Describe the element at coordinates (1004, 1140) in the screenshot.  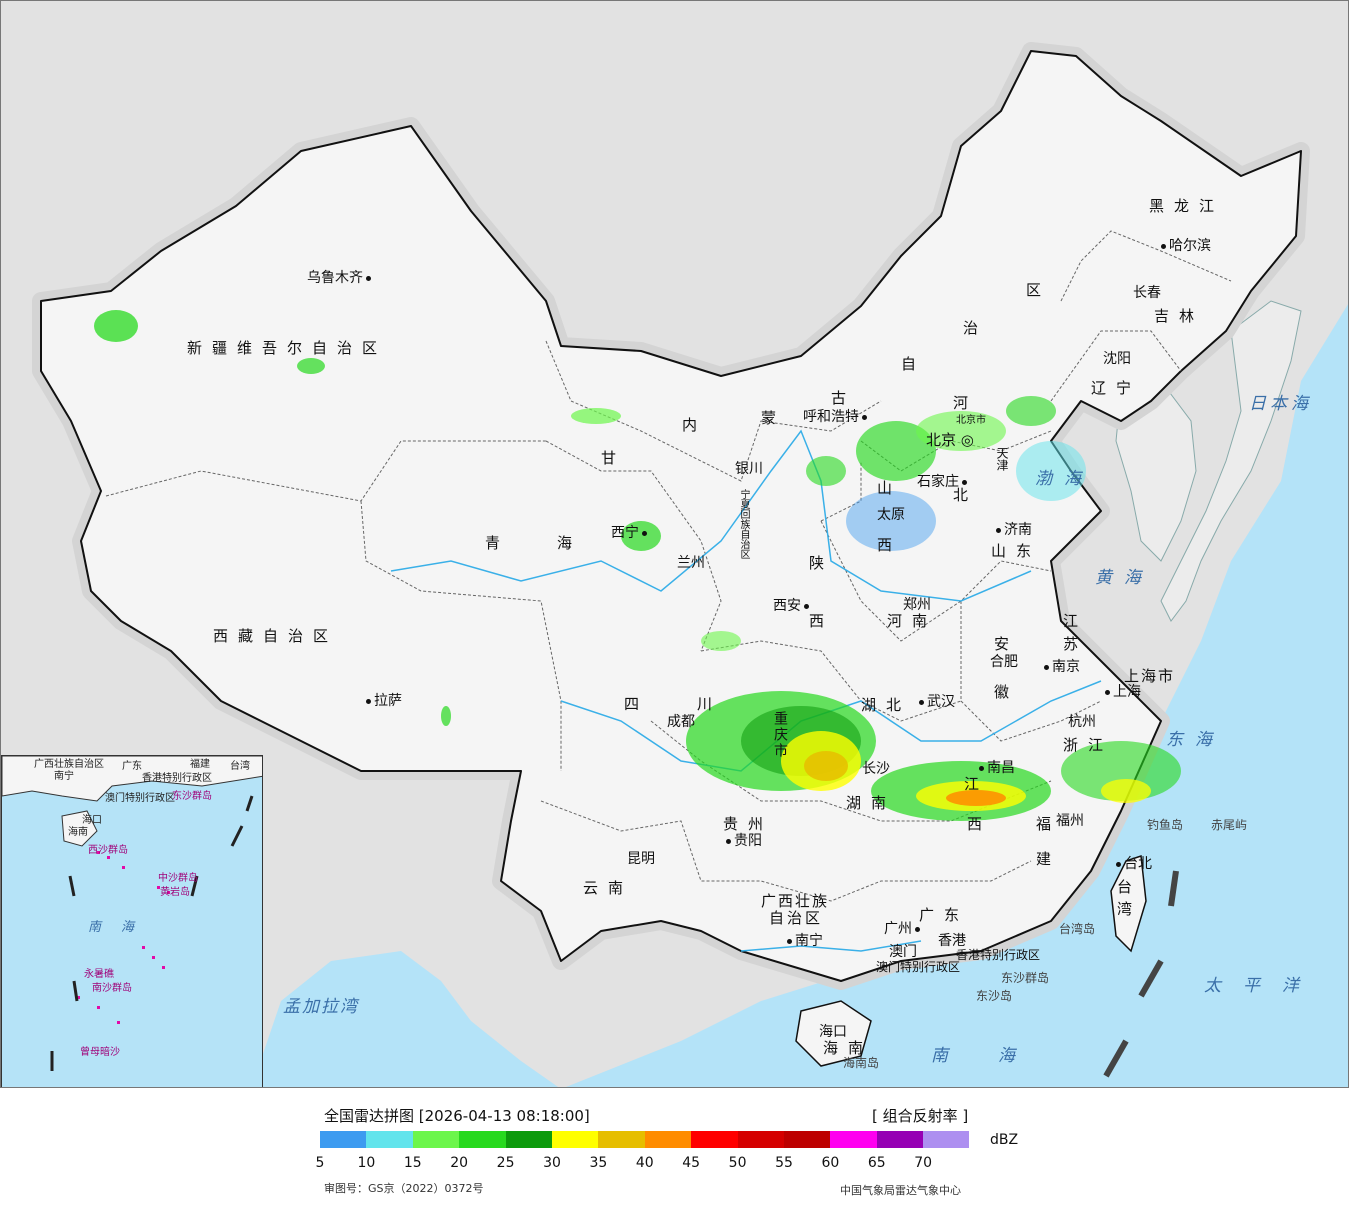
I see `legend-unit: dBZ` at that location.